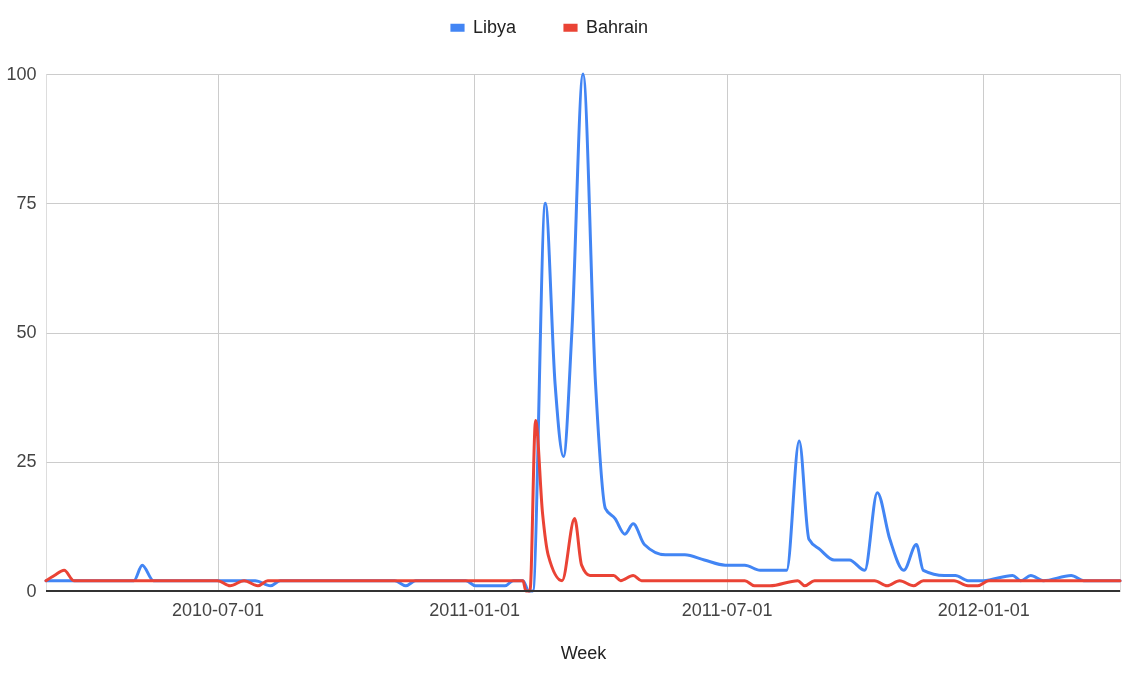 The height and width of the screenshot is (677, 1137). I want to click on x-tick-label: 2010-07-01, so click(218, 609).